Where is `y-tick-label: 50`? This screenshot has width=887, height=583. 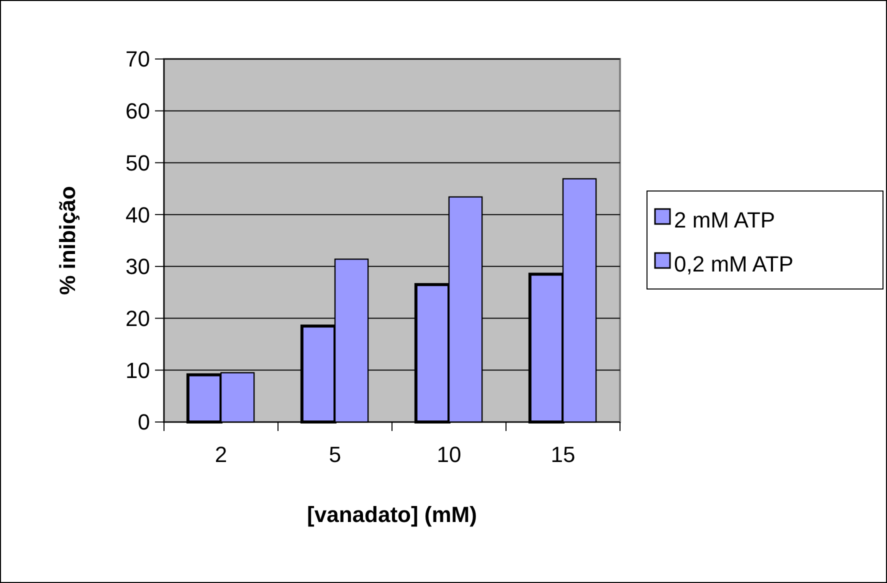
y-tick-label: 50 is located at coordinates (138, 163).